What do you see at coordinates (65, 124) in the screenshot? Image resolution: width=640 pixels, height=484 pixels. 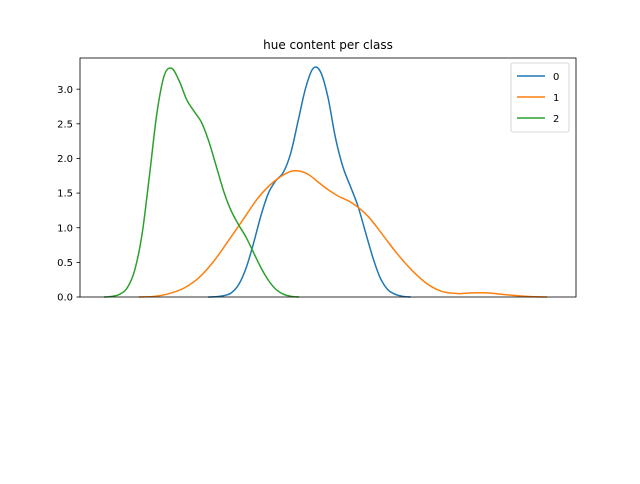 I see `y-tick-label-5: 2.5` at bounding box center [65, 124].